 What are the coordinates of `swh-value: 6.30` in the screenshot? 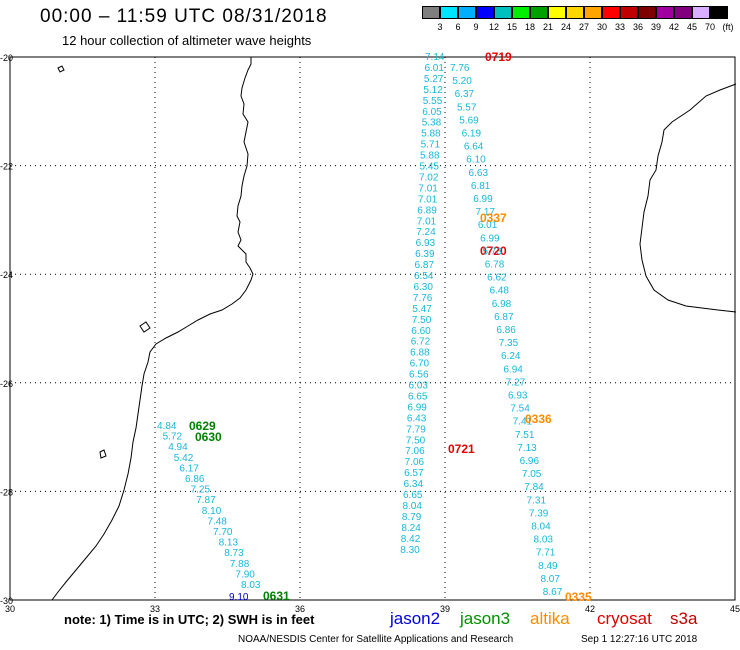 It's located at (423, 287).